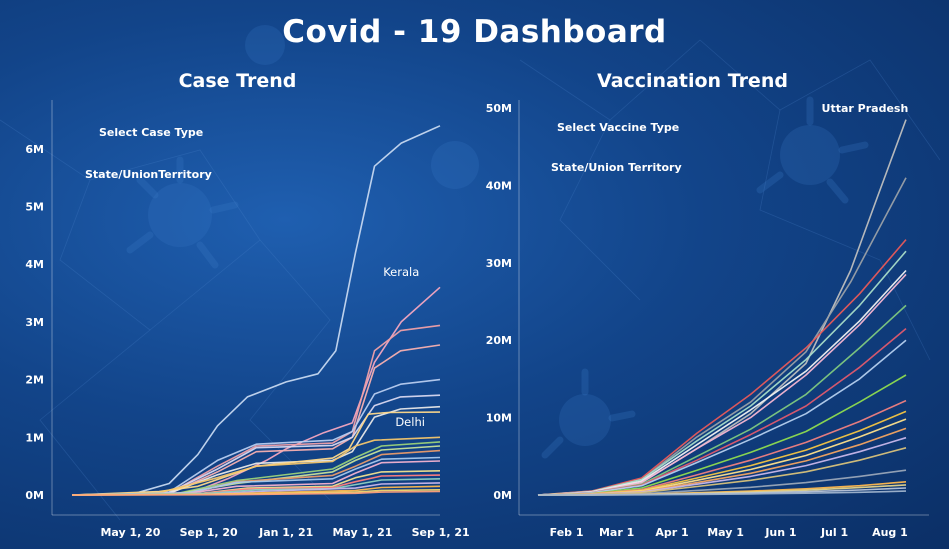  I want to click on x-tick-label: Jun 1, so click(780, 532).